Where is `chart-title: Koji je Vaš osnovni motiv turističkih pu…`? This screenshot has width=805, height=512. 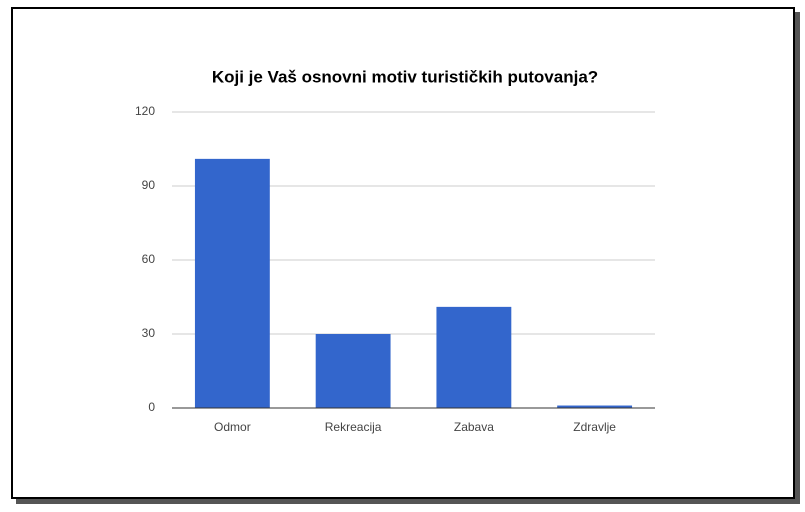
chart-title: Koji je Vaš osnovni motiv turističkih pu… is located at coordinates (405, 76).